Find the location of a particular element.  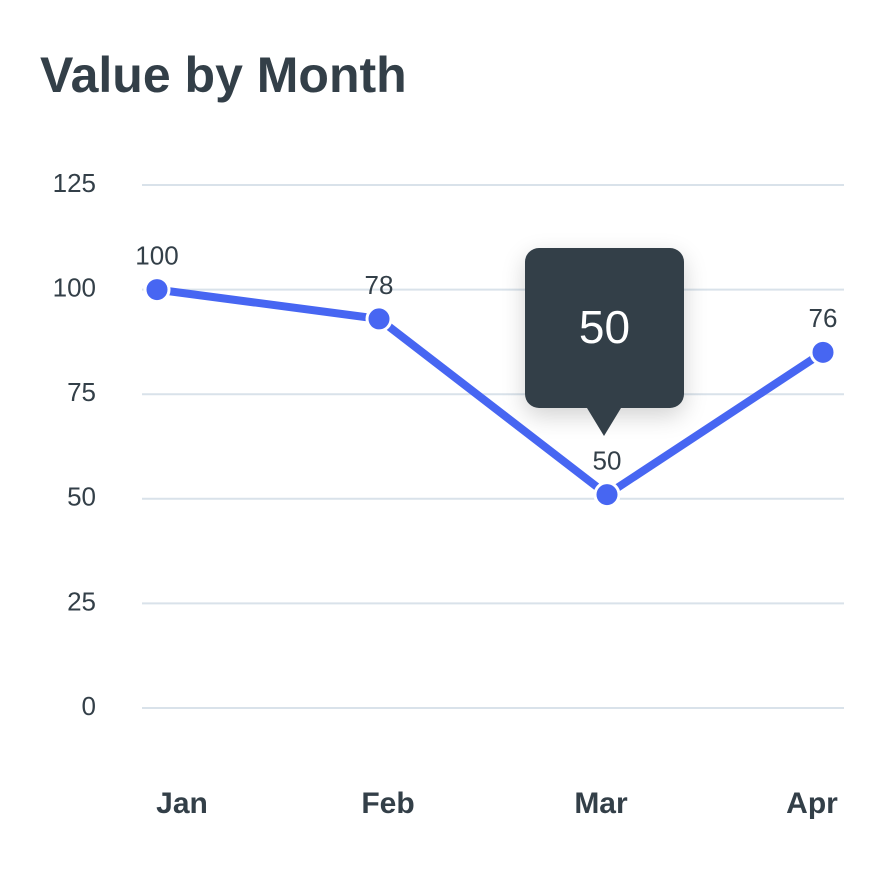

x-tick-label: Apr is located at coordinates (812, 803).